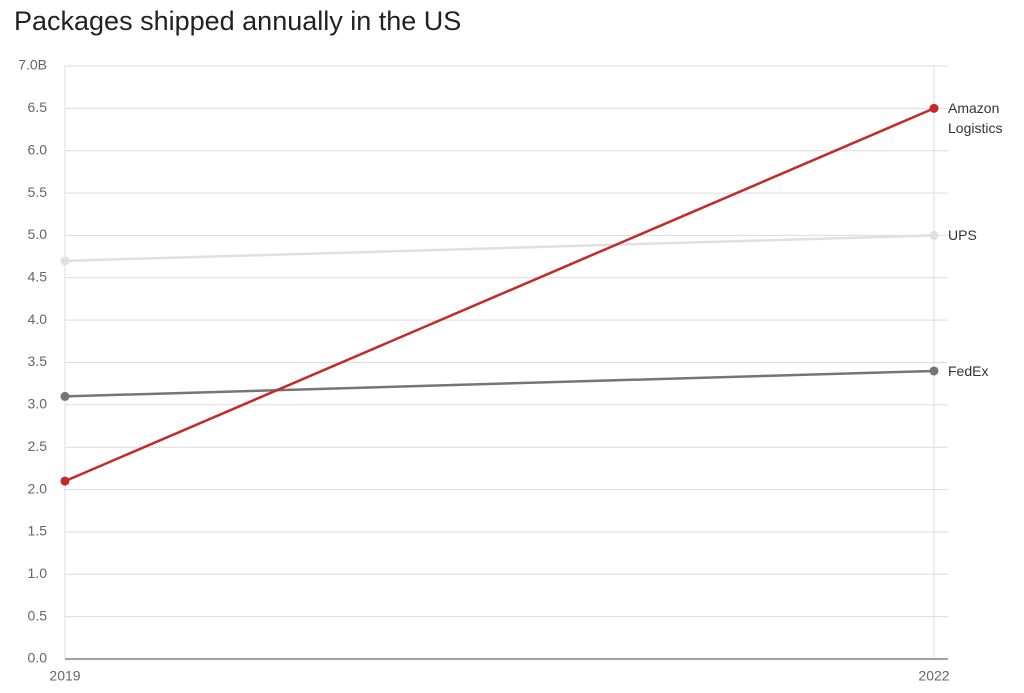  What do you see at coordinates (38, 361) in the screenshot?
I see `y-tick-label: 3.5` at bounding box center [38, 361].